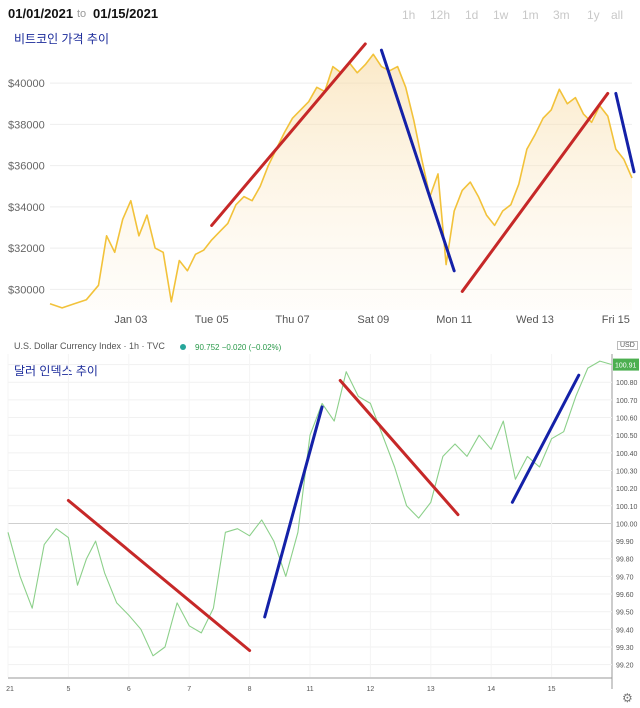 The width and height of the screenshot is (640, 708). I want to click on zoom-1y: 1y, so click(593, 15).